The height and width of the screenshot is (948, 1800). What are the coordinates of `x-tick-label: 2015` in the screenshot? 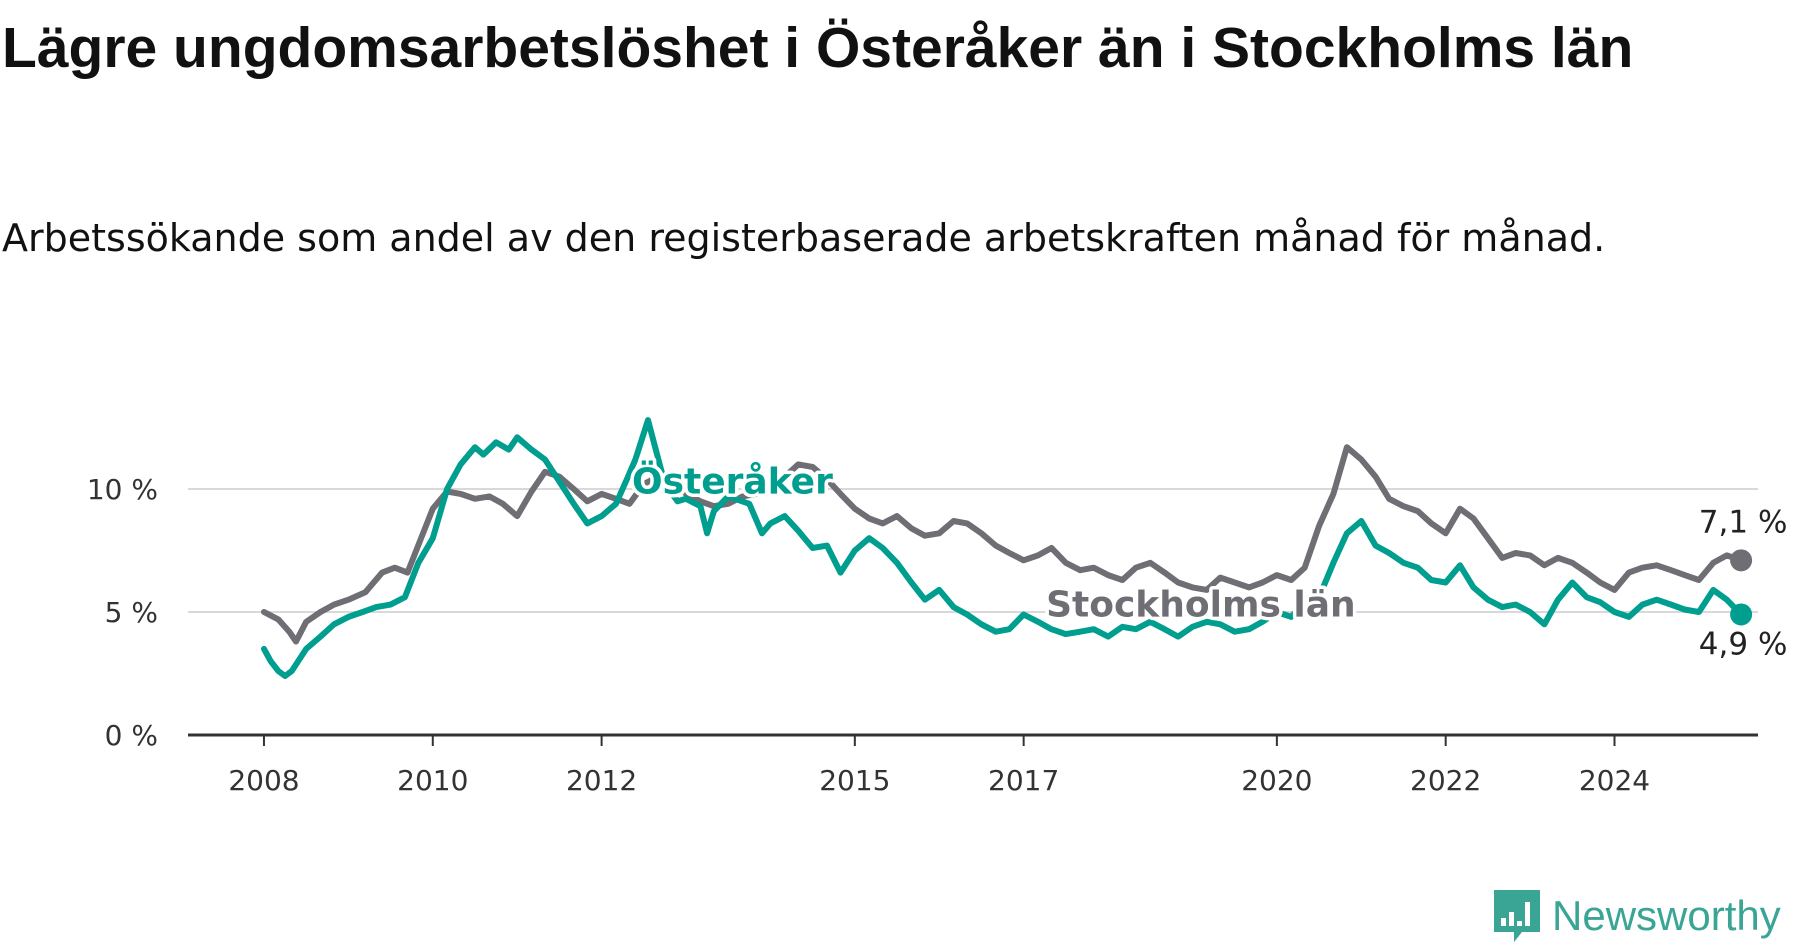 It's located at (854, 780).